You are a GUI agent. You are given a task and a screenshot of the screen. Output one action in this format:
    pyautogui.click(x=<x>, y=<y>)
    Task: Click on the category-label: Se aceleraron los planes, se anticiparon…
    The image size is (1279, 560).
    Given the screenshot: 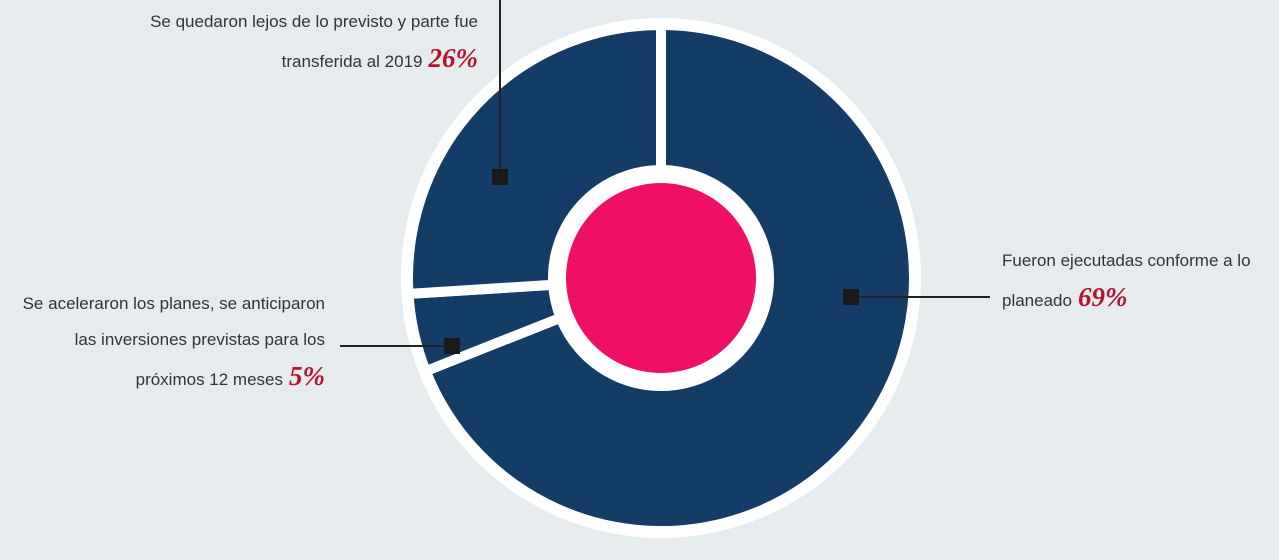 What is the action you would take?
    pyautogui.click(x=173, y=341)
    